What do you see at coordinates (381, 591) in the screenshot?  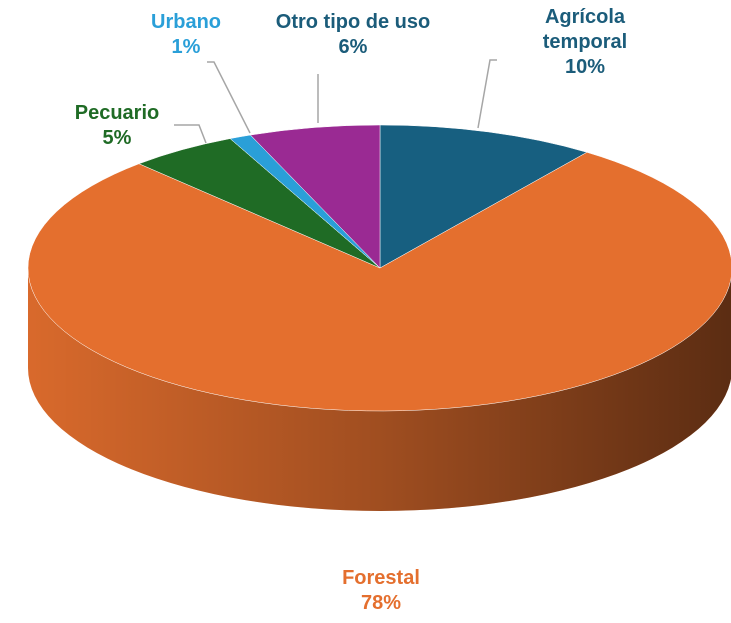 I see `data-label: Forestal 78%` at bounding box center [381, 591].